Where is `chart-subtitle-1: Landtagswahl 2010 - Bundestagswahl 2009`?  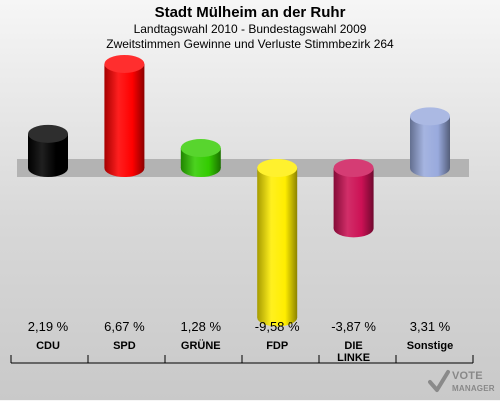
chart-subtitle-1: Landtagswahl 2010 - Bundestagswahl 2009 is located at coordinates (250, 29).